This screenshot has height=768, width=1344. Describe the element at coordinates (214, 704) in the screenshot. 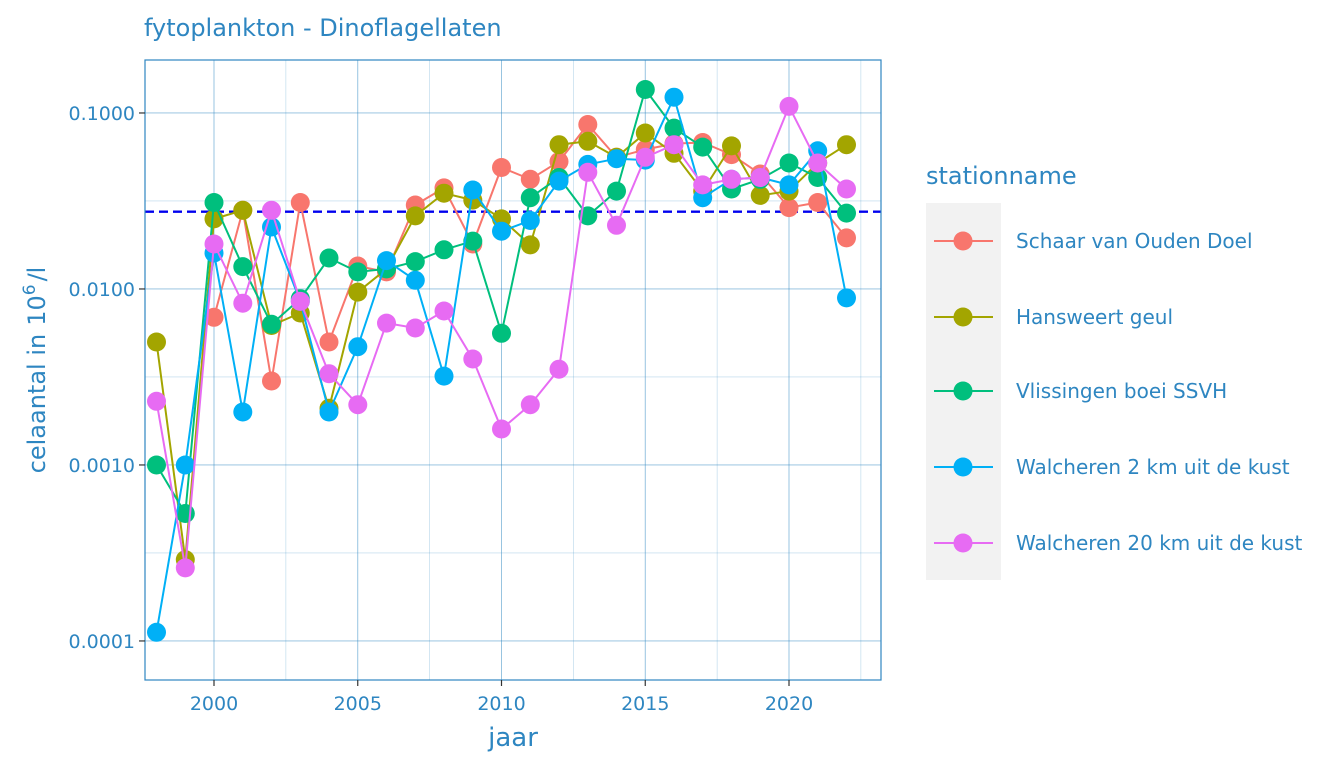

I see `x-tick-label: 2000` at that location.